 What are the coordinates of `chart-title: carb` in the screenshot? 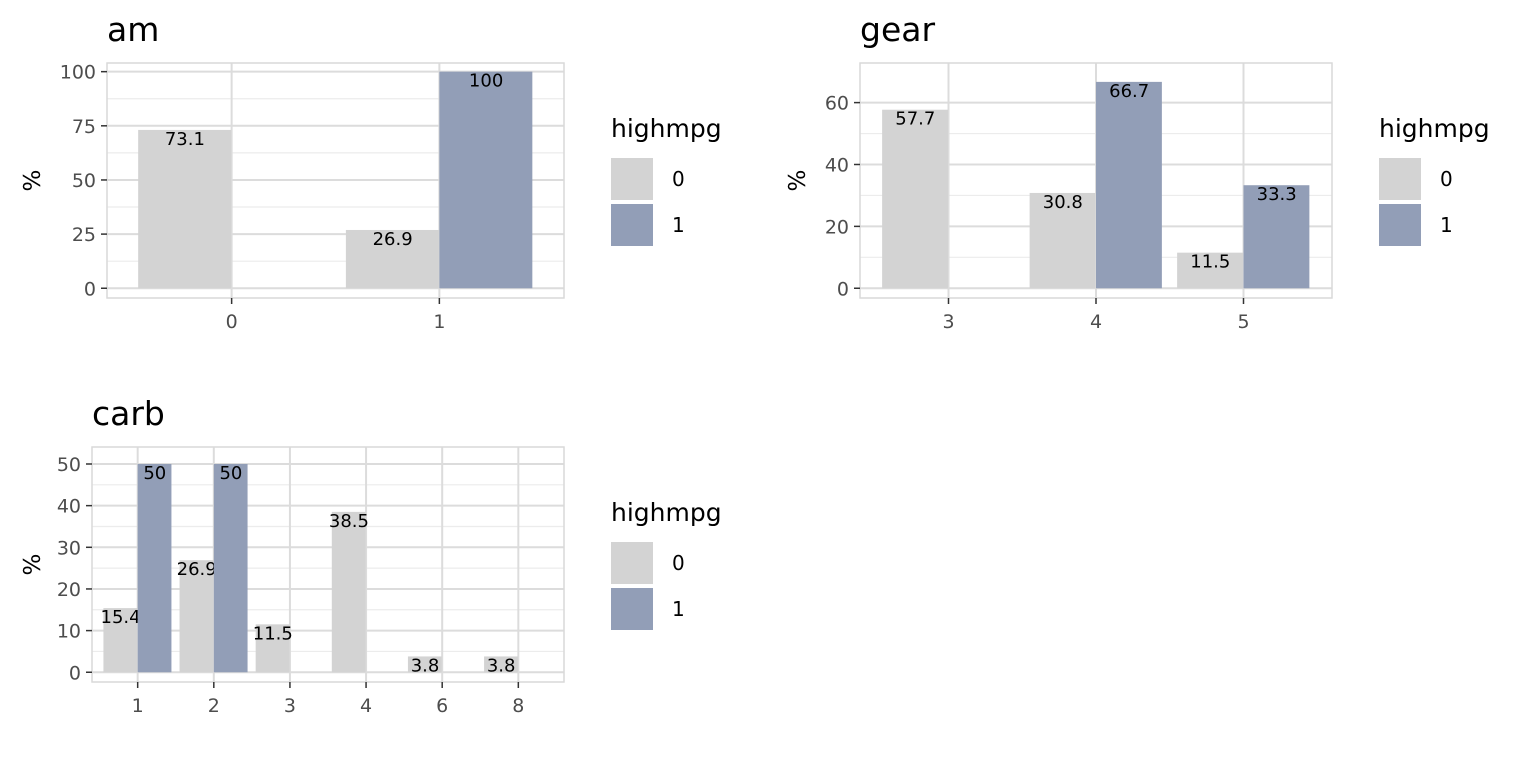 It's located at (128, 413).